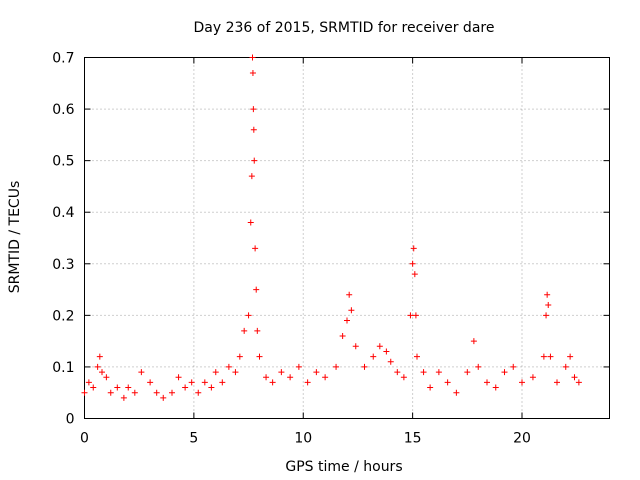 The height and width of the screenshot is (480, 640). What do you see at coordinates (193, 439) in the screenshot?
I see `x-tick-label: 5` at bounding box center [193, 439].